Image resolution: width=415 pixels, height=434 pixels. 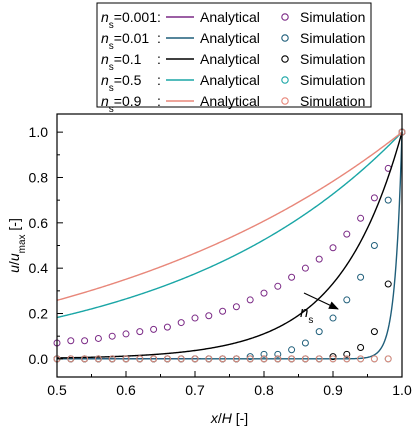 I want to click on legend-row-0.1: ns=0.1: Analytical Simulation, so click(x=233, y=62).